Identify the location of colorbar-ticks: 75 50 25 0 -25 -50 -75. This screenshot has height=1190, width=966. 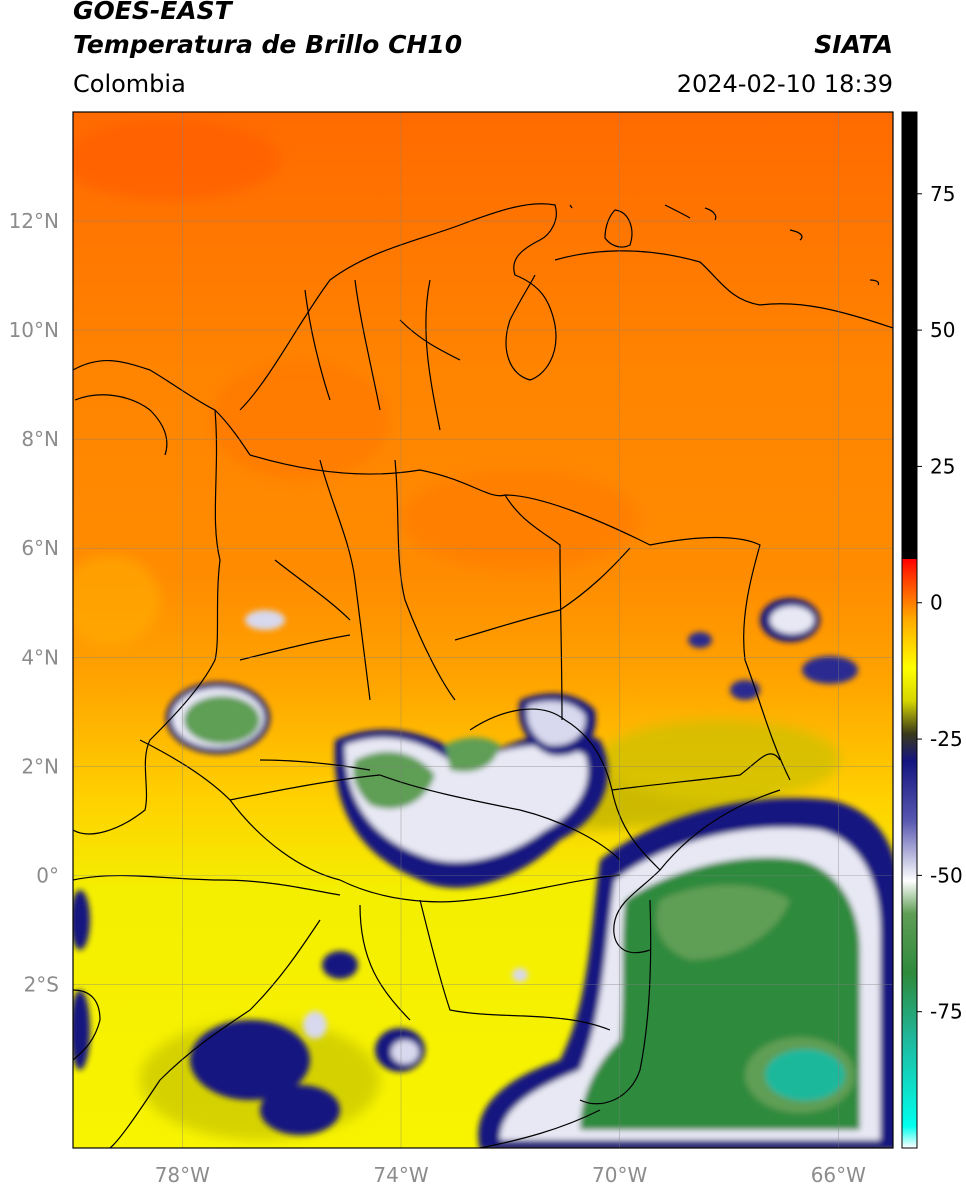
(940, 603).